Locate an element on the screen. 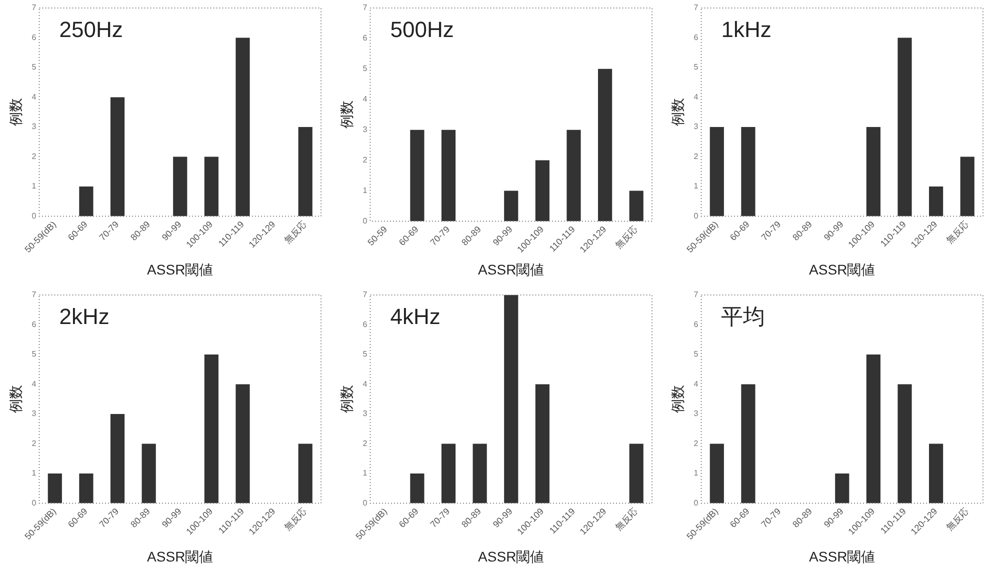  chart-title: 1kHz is located at coordinates (746, 29).